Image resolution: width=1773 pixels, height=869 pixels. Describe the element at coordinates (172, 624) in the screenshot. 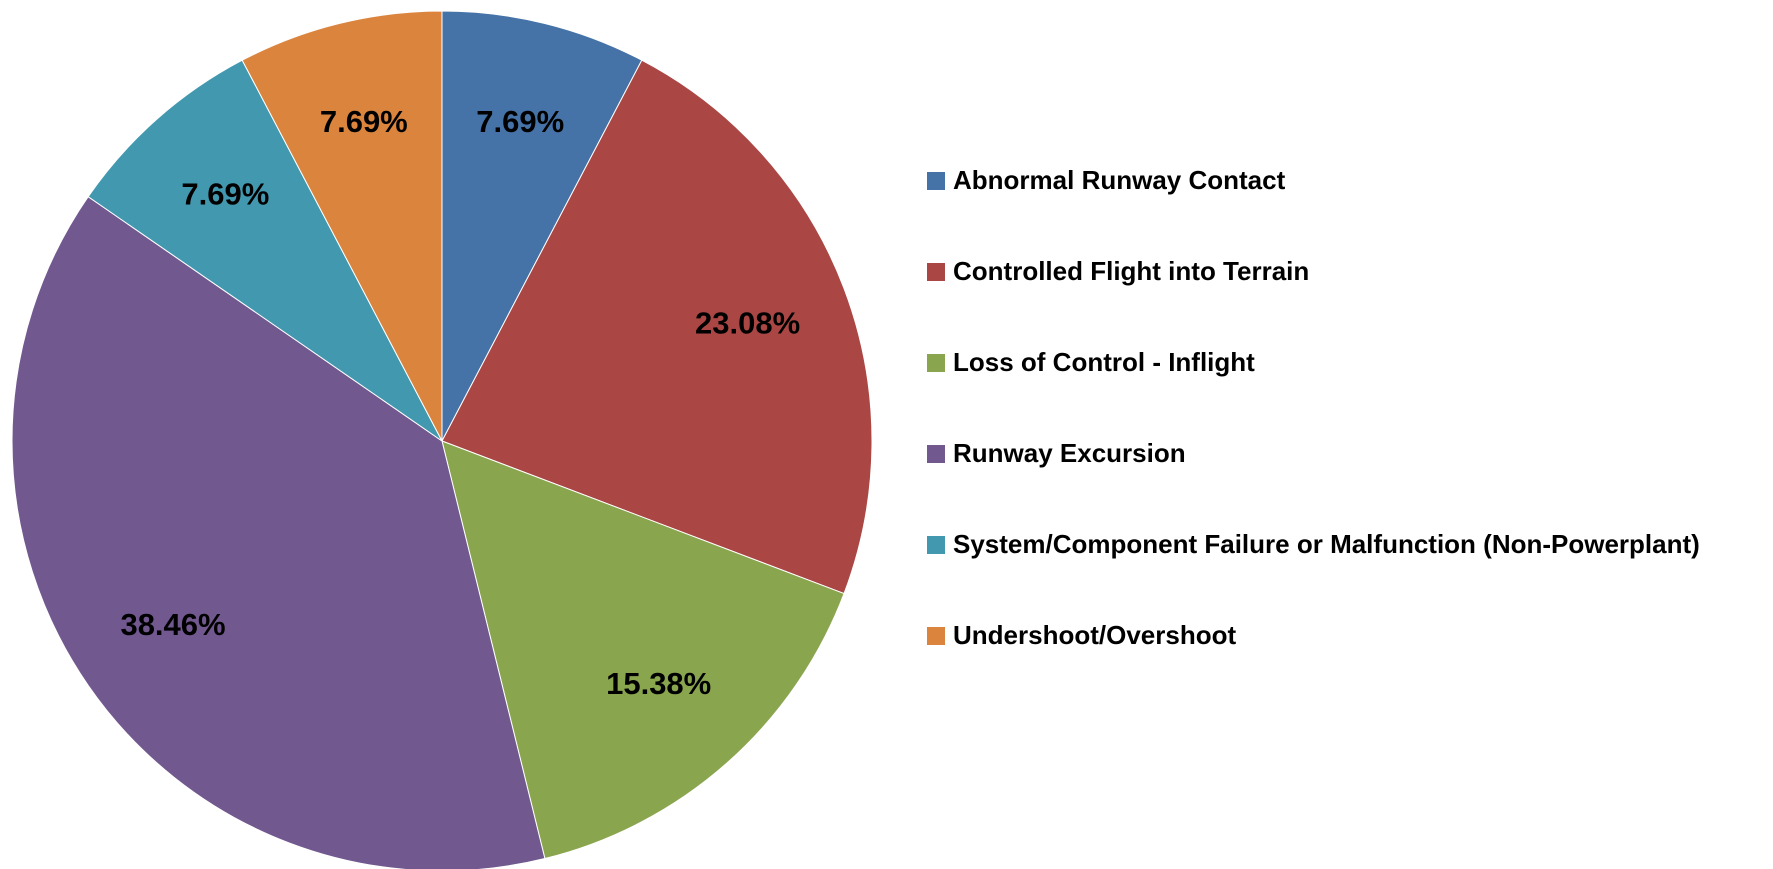

I see `data-label: 38.46%` at that location.